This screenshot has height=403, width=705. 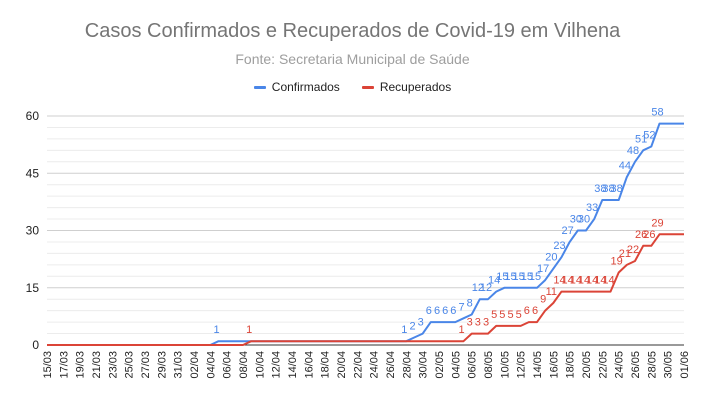 What do you see at coordinates (326, 365) in the screenshot?
I see `x-tick-label: 18/04` at bounding box center [326, 365].